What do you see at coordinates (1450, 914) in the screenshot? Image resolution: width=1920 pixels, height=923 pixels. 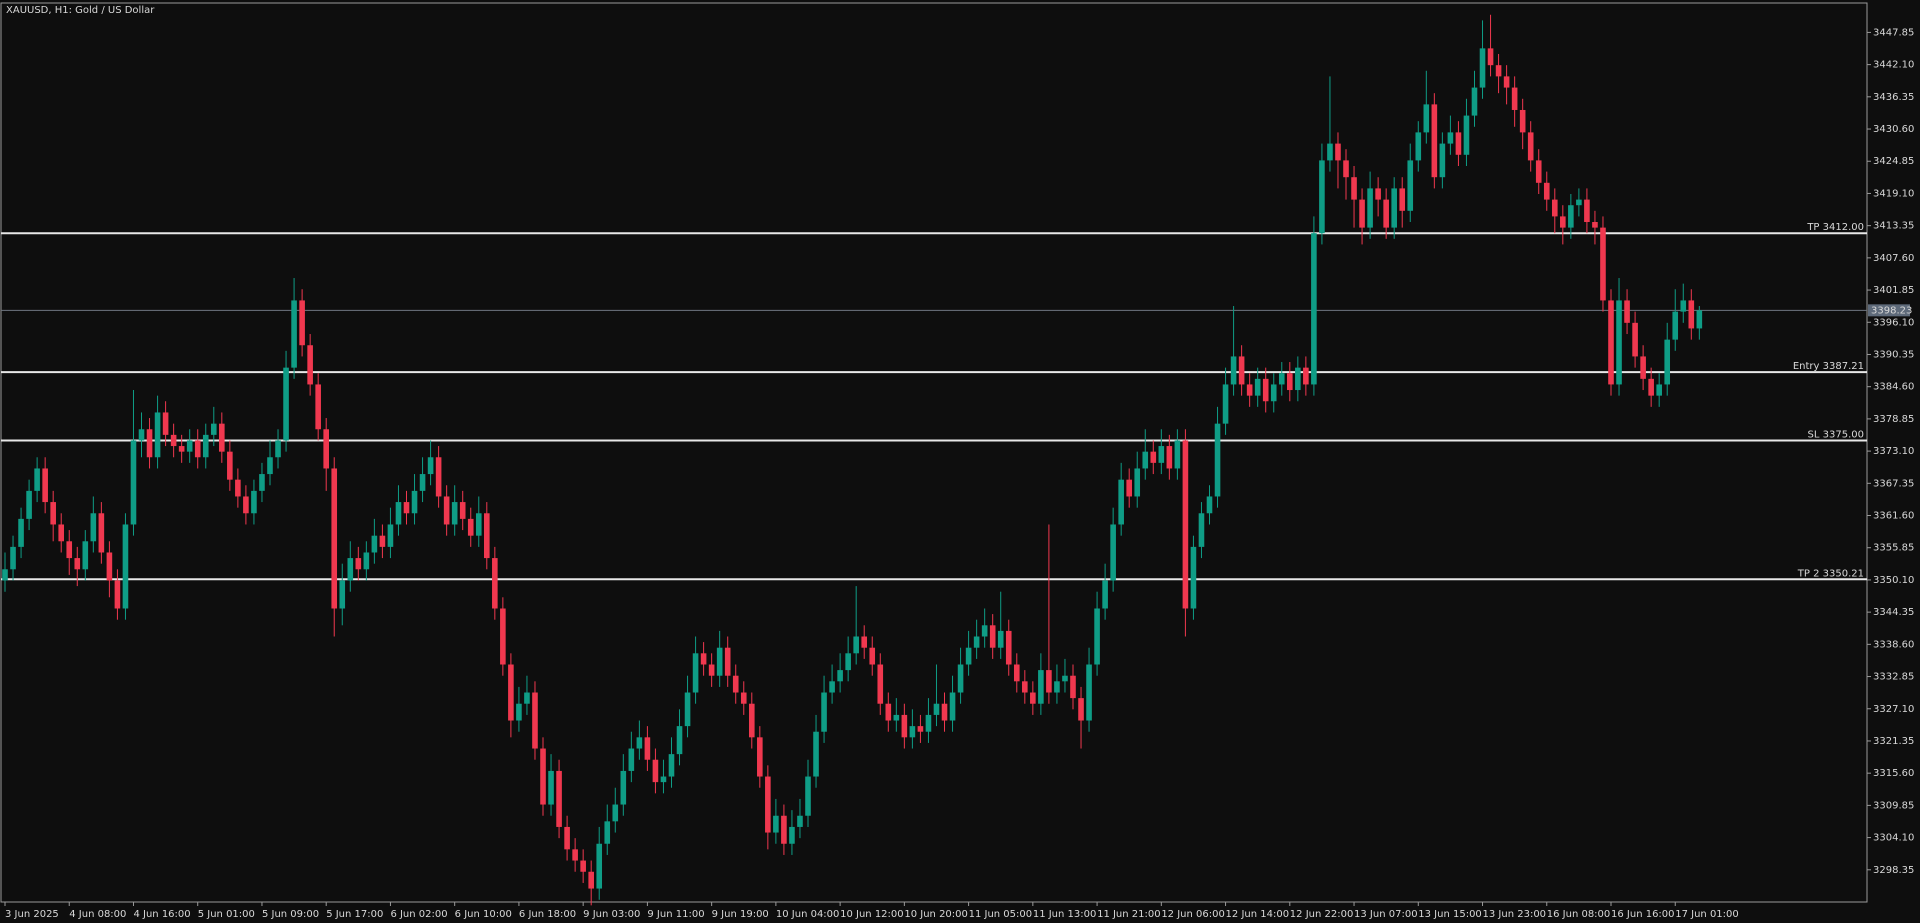 I see `x-tick-label: 13 Jun 15:00` at bounding box center [1450, 914].